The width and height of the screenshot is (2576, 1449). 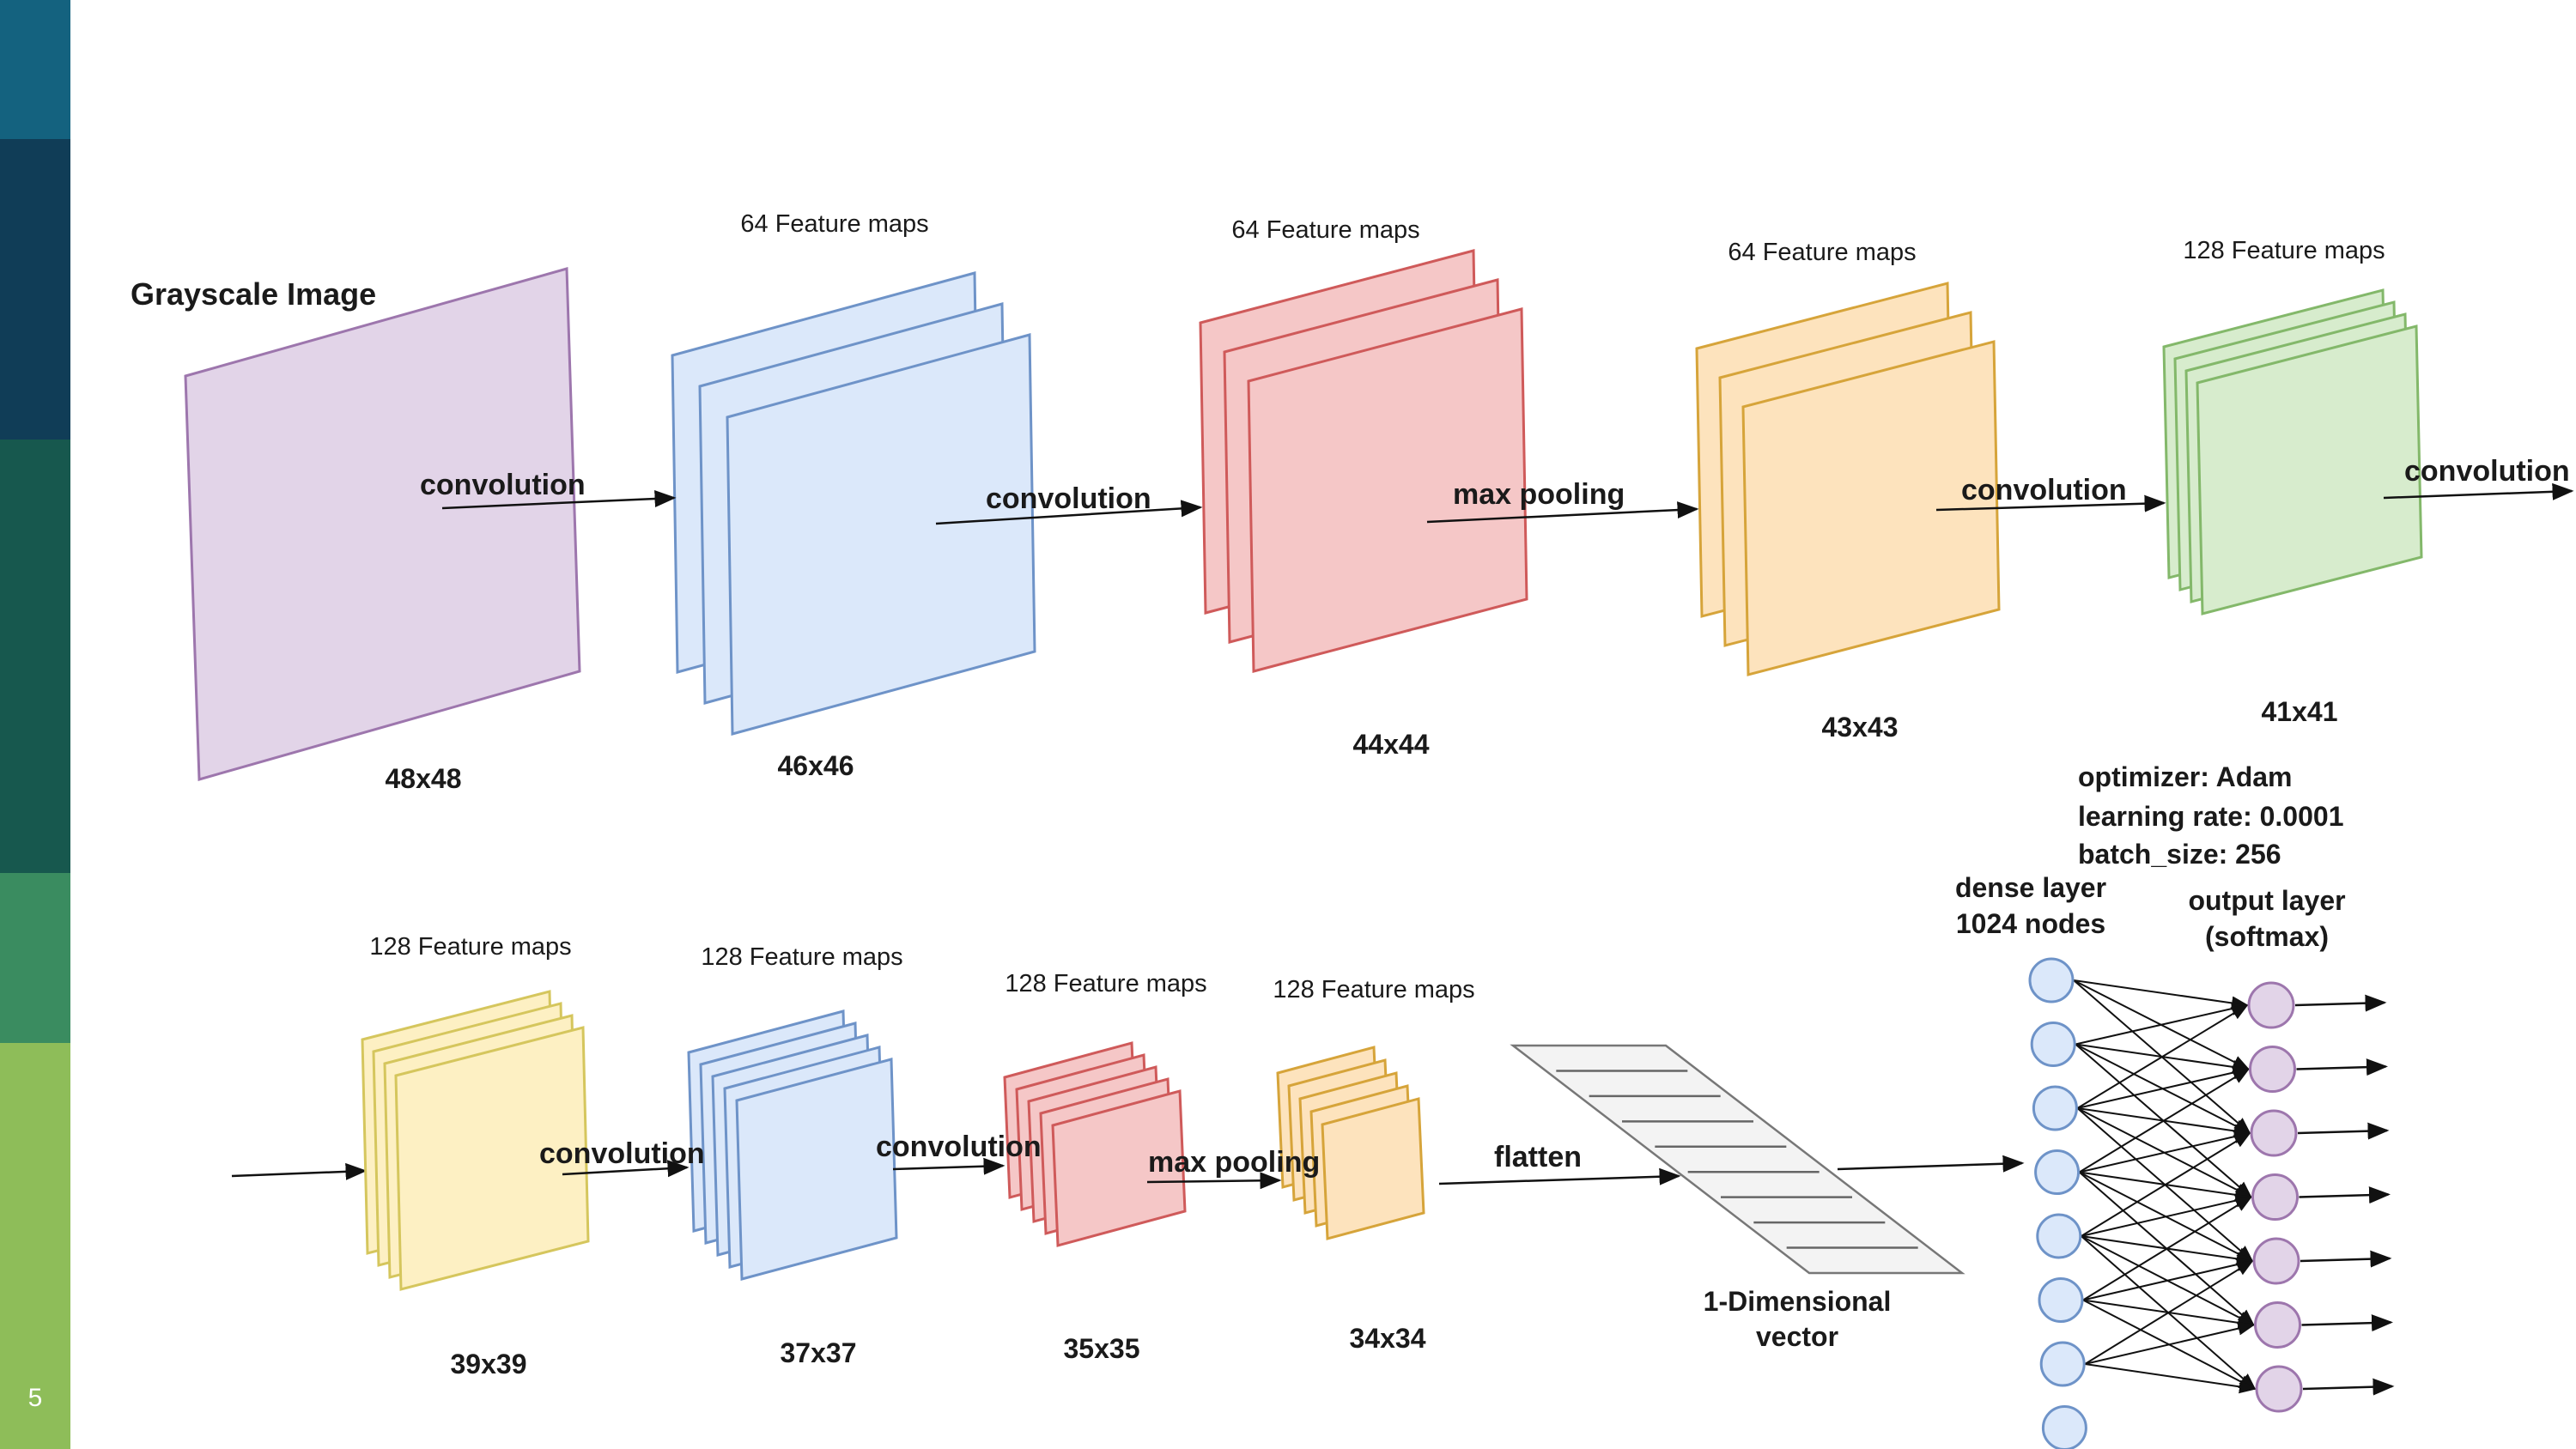 I want to click on output-layer-title: output layer, so click(x=2266, y=901).